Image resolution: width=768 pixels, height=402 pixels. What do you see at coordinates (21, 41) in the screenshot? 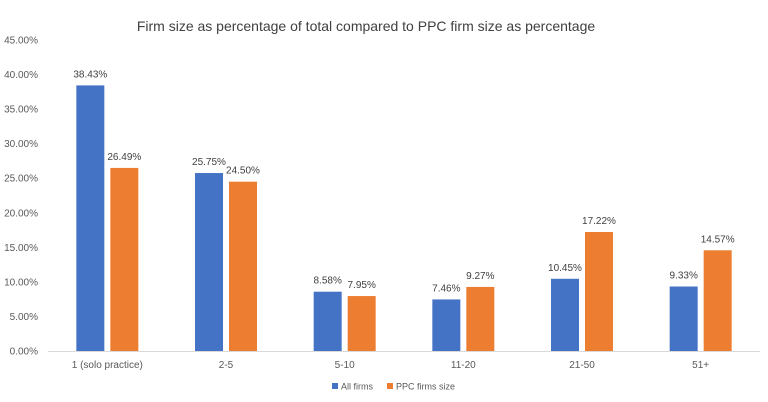
I see `y-tick-label: 45.00%` at bounding box center [21, 41].